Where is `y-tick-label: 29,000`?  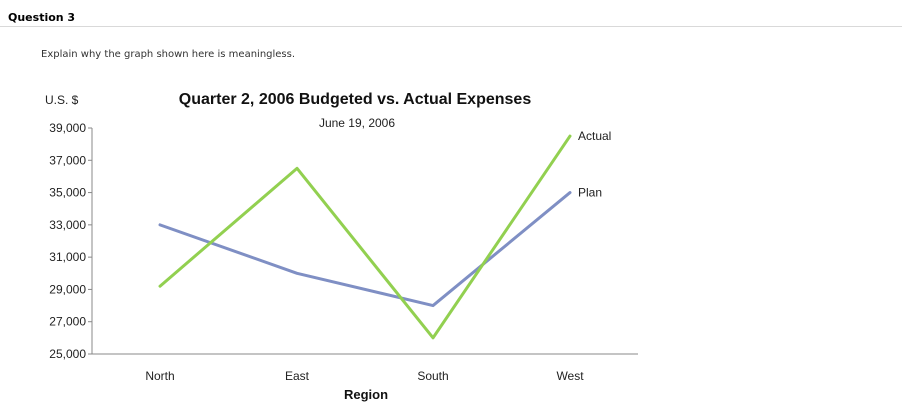 y-tick-label: 29,000 is located at coordinates (67, 289).